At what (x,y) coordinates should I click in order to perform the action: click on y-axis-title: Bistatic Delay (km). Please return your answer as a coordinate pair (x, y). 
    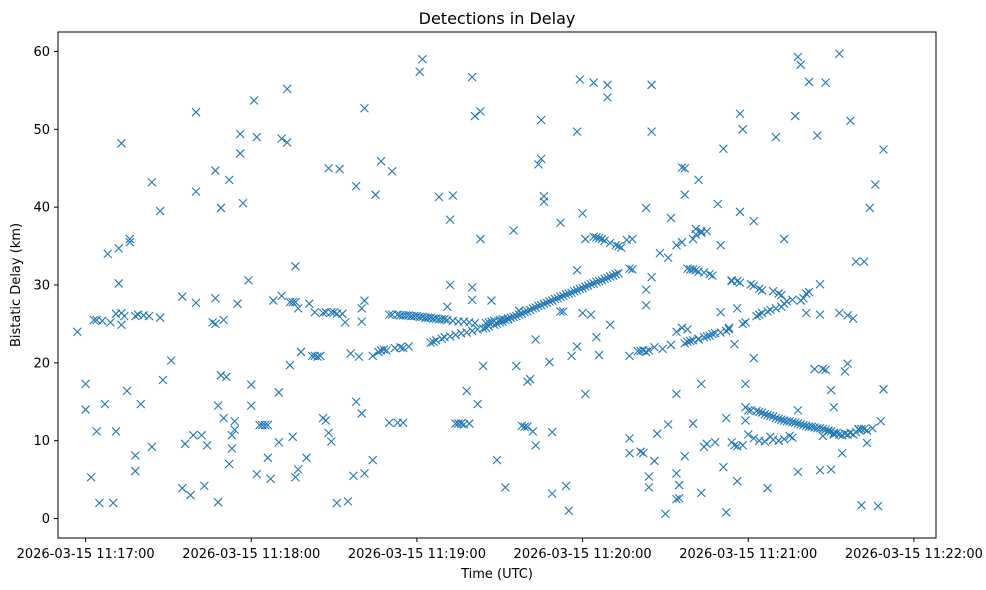
    Looking at the image, I should click on (16, 285).